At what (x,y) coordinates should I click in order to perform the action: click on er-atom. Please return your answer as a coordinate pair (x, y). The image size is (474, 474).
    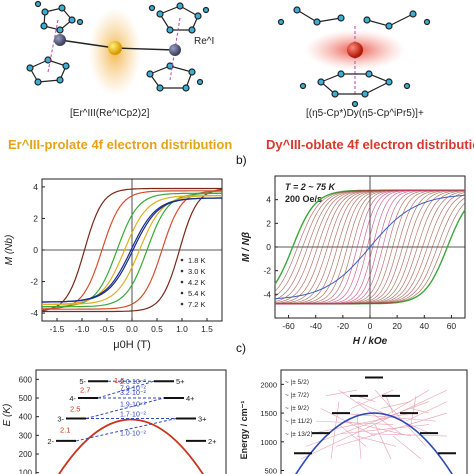
    Looking at the image, I should click on (115, 48).